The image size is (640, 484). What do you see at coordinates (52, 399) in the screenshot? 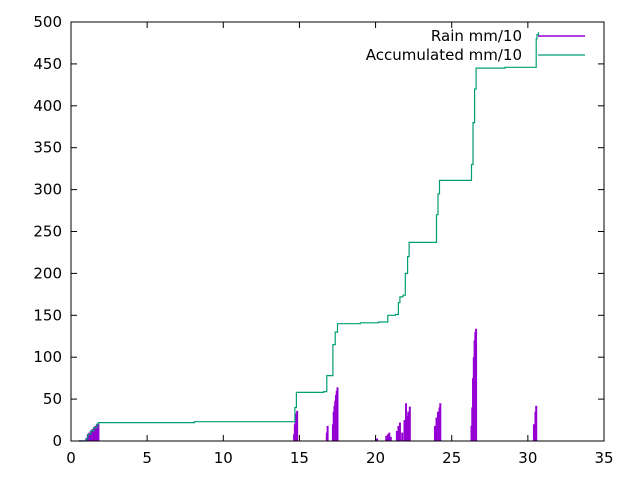
I see `y-tick-label: 50` at bounding box center [52, 399].